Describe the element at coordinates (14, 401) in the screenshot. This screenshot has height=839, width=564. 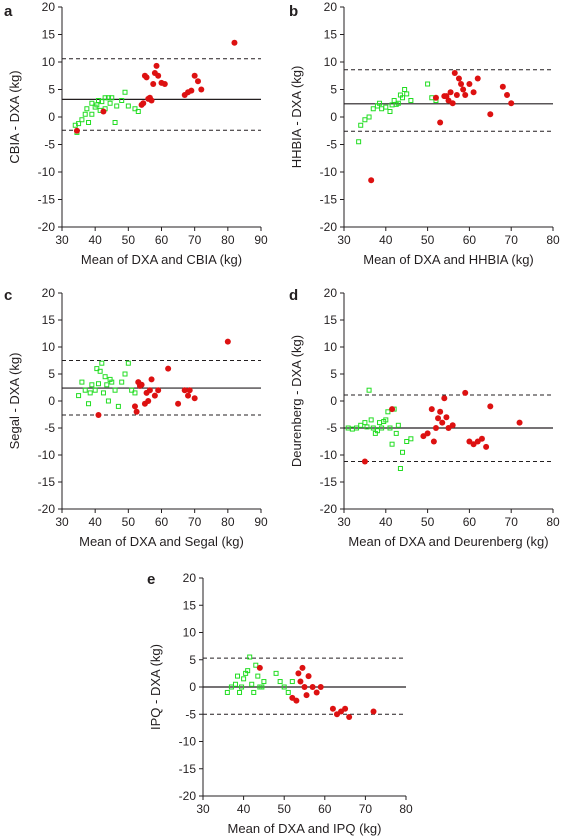
I see `y-axis-title: Segal - DXA (kg)` at that location.